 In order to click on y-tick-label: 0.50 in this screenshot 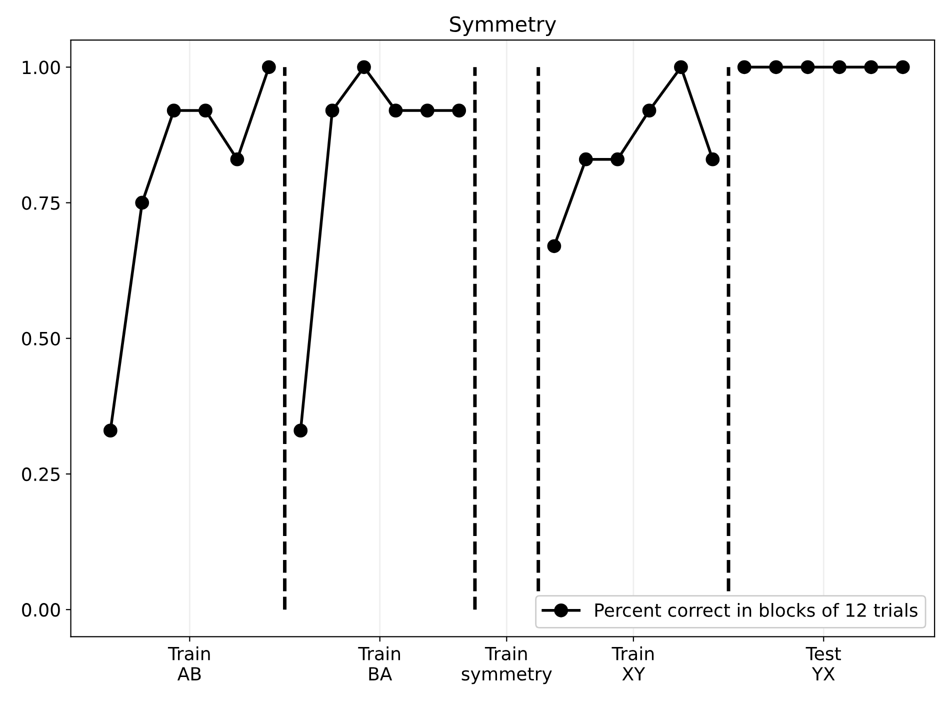, I will do `click(41, 339)`.